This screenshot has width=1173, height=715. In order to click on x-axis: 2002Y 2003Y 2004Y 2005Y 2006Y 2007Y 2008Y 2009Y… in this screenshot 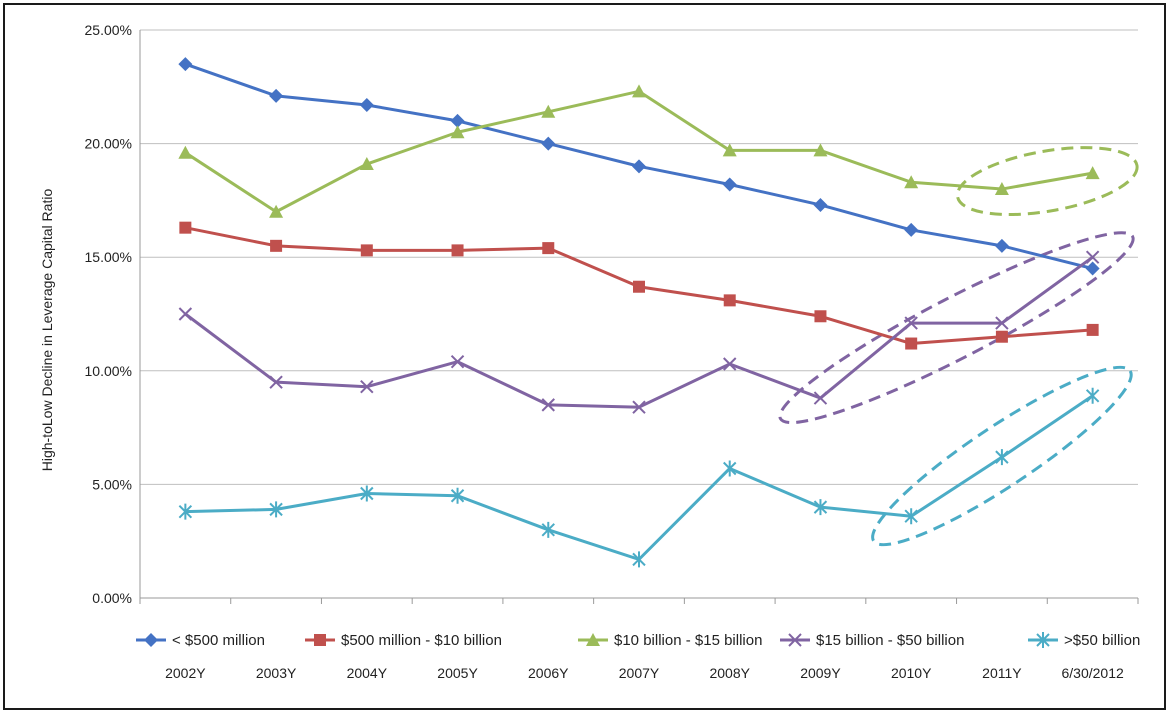, I will do `click(639, 639)`.